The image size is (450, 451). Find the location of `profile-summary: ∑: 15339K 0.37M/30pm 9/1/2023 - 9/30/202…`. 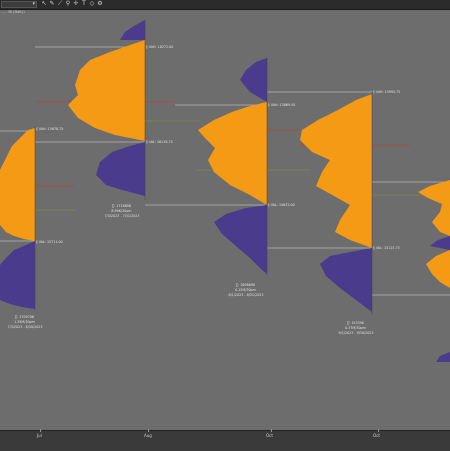

profile-summary: ∑: 15339K 0.37M/30pm 9/1/2023 - 9/30/202… is located at coordinates (356, 328).